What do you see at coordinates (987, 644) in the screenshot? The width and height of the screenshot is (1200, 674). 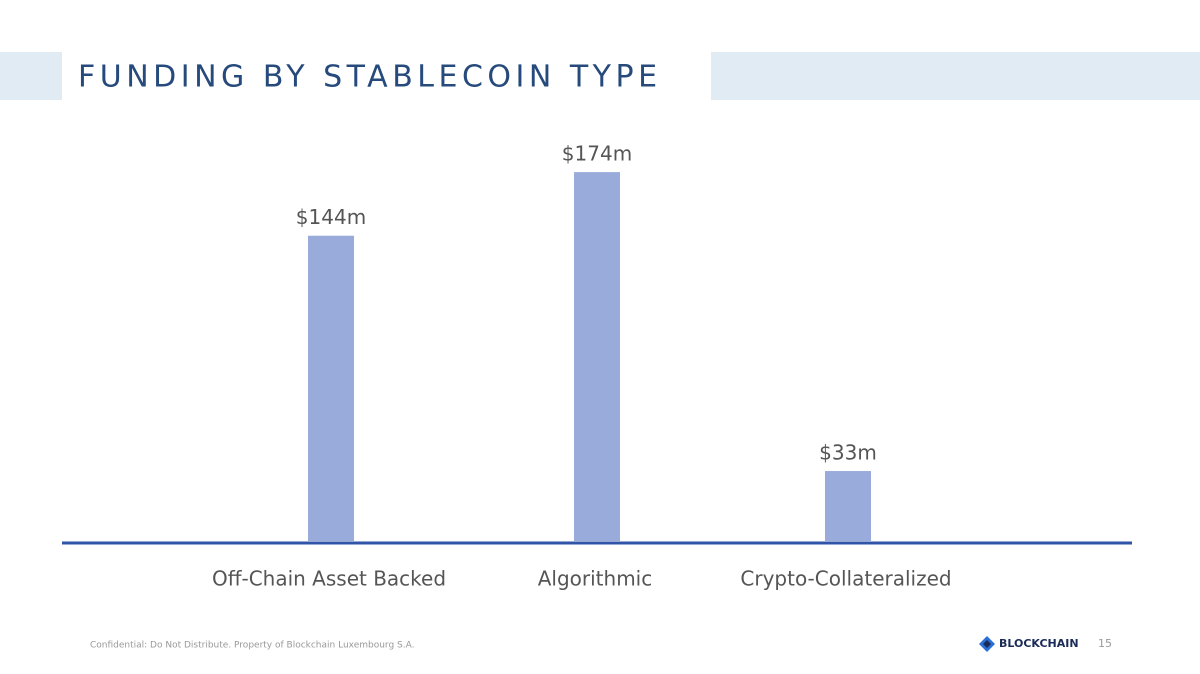 I see `logo-icon` at bounding box center [987, 644].